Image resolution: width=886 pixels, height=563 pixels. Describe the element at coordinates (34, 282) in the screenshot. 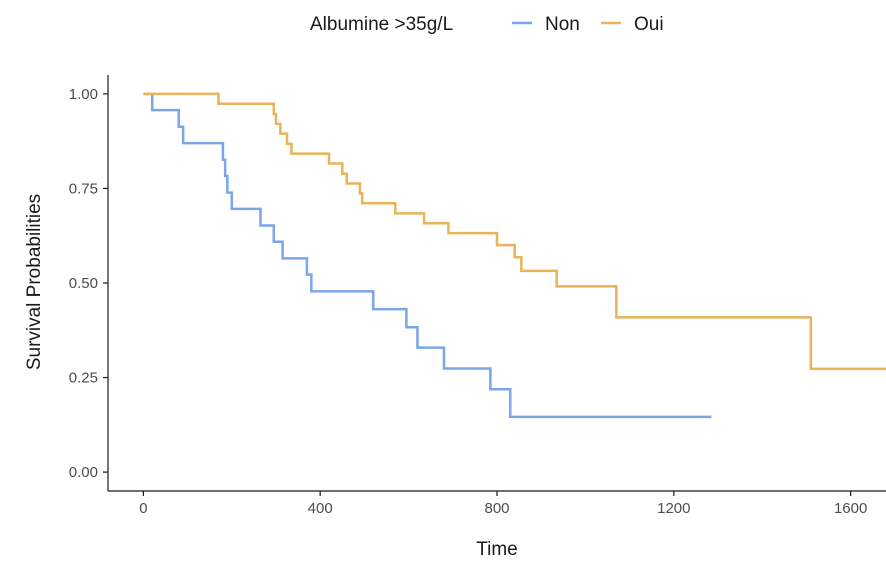

I see `y-axis-title: Survival Probabilities` at that location.